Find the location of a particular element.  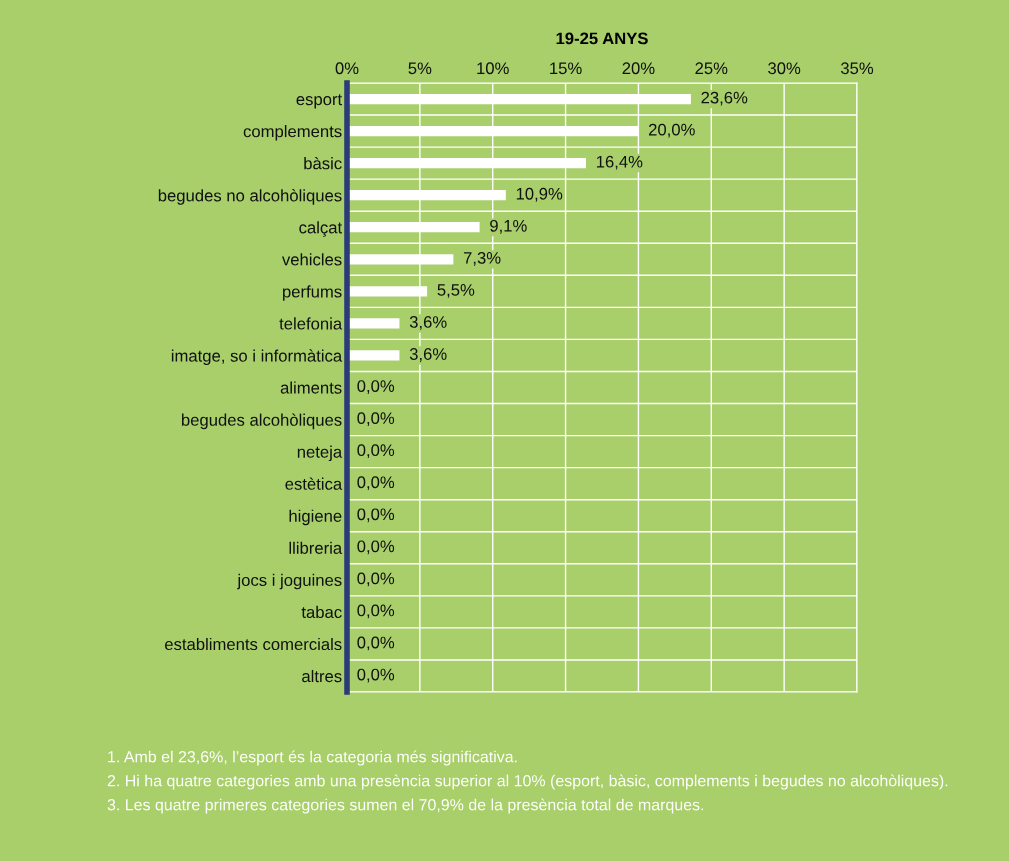

y-tick-label: calçat is located at coordinates (321, 229).